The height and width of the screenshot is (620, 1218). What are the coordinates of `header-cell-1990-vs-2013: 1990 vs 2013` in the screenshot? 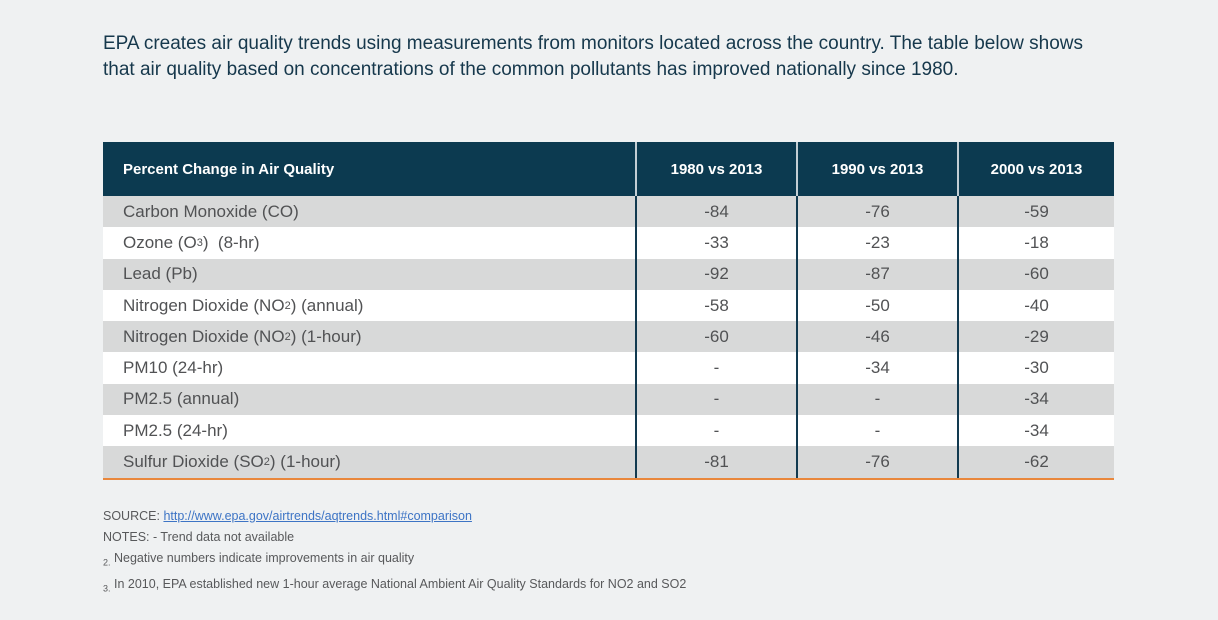 It's located at (876, 169).